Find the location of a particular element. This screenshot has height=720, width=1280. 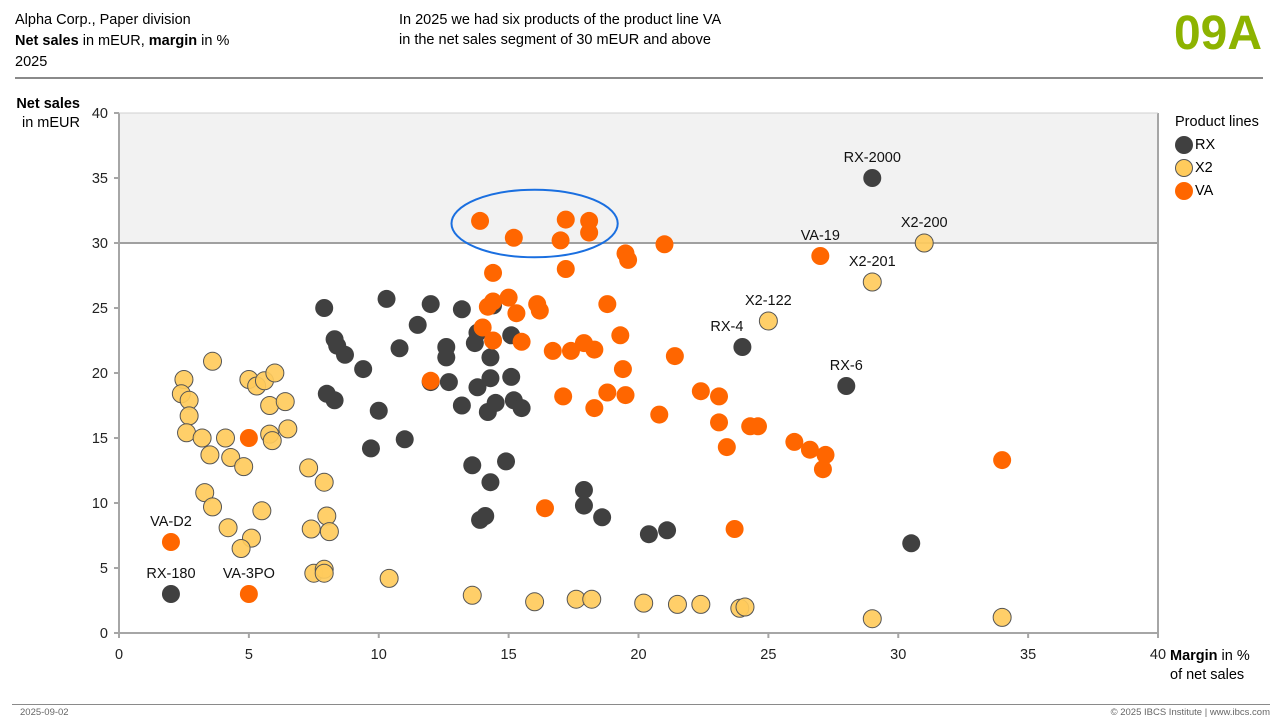

legend-label-va: VA is located at coordinates (1204, 190).